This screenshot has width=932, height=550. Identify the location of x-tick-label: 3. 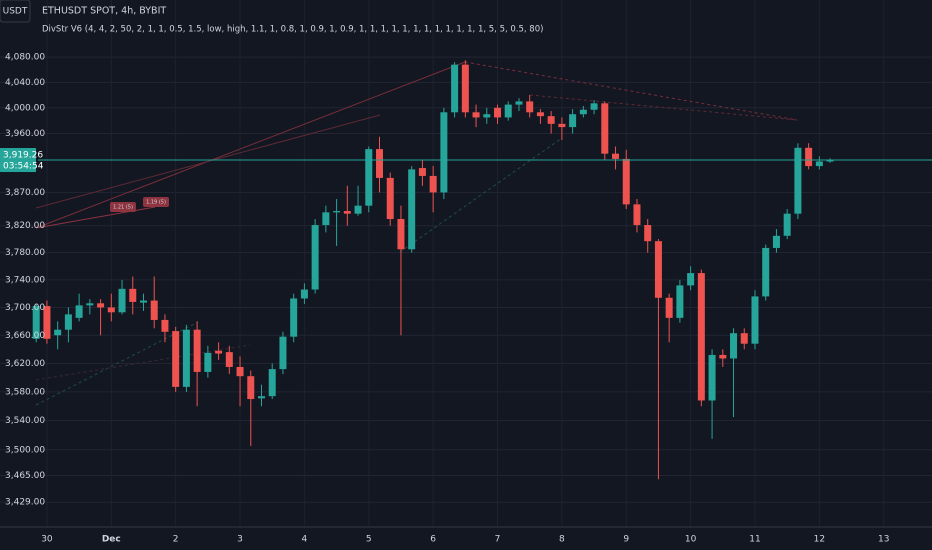
(240, 540).